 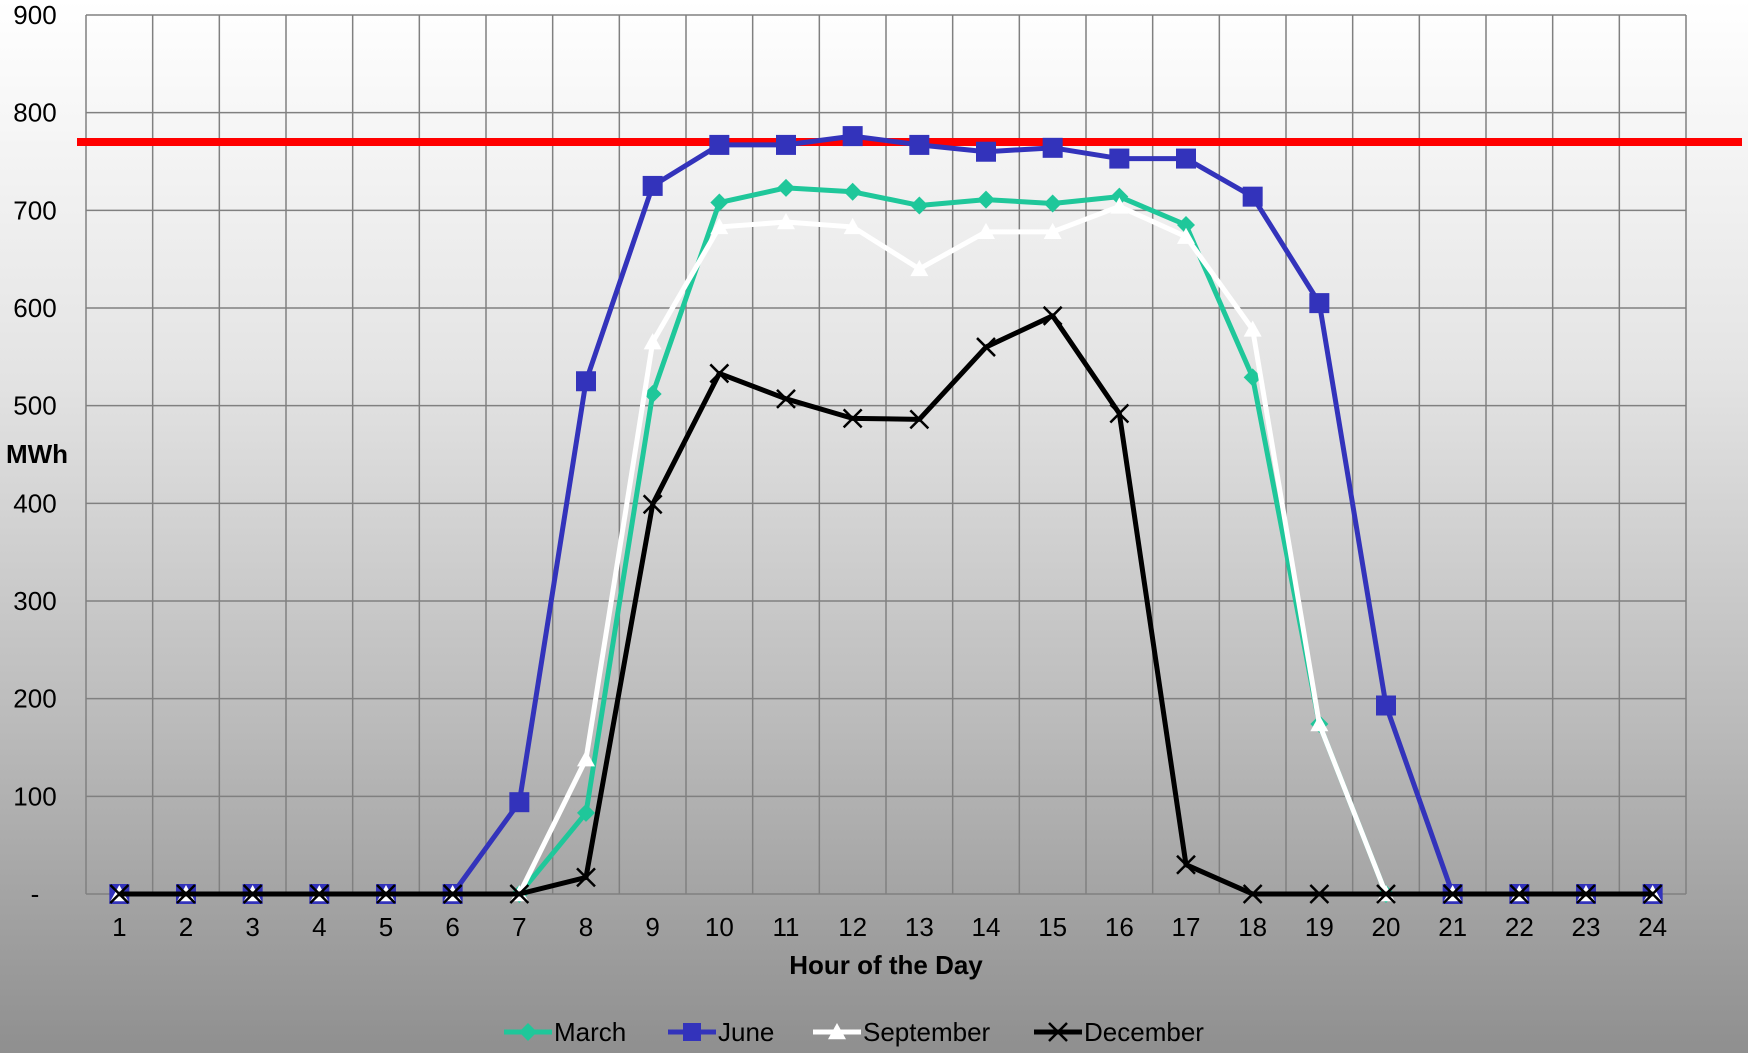 I want to click on y-axis-title: MWh, so click(x=37, y=454).